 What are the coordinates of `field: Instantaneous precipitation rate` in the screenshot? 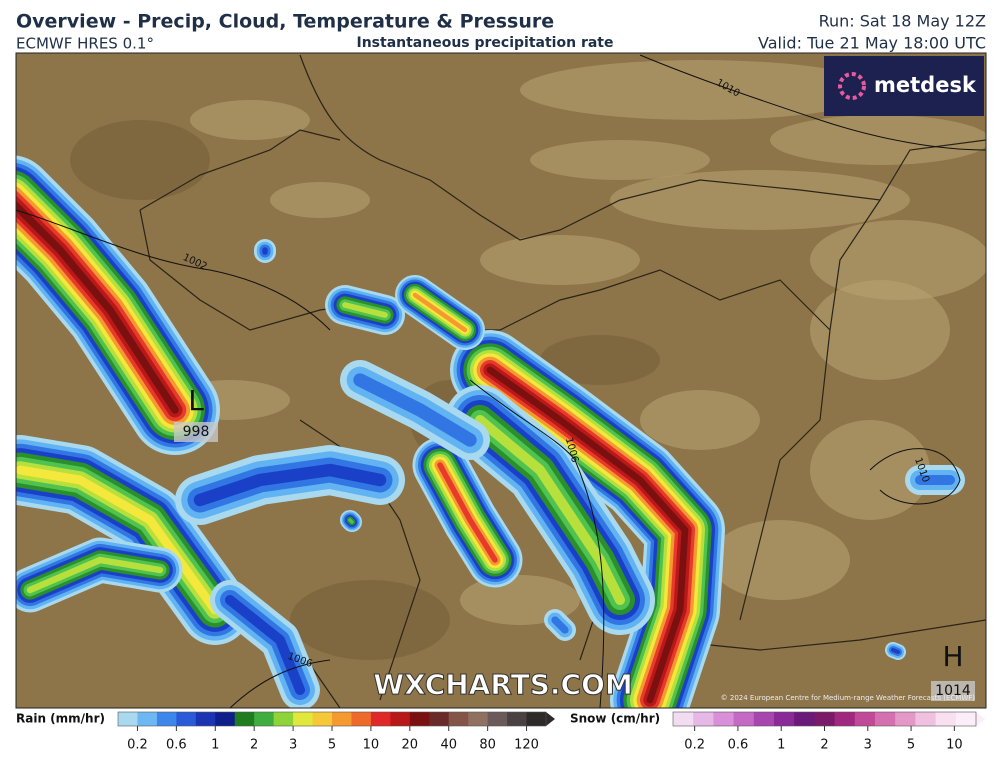 It's located at (485, 43).